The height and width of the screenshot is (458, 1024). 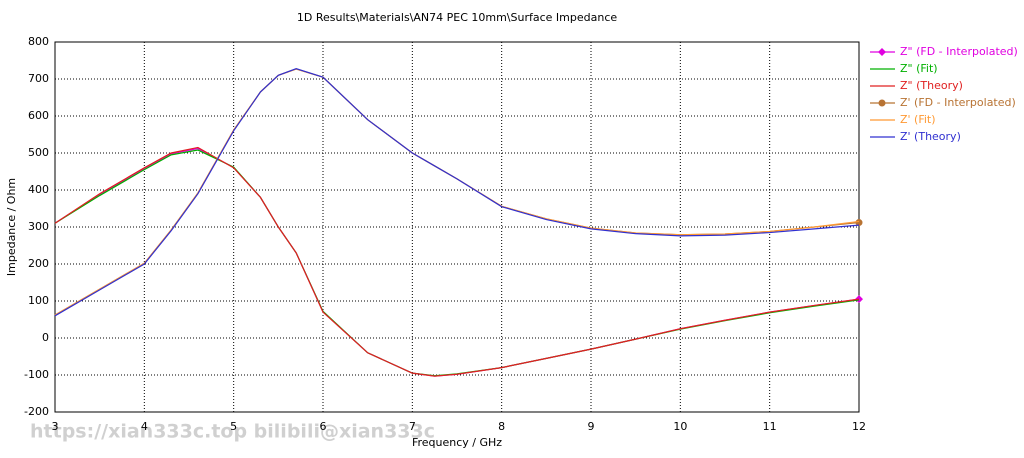 What do you see at coordinates (931, 85) in the screenshot?
I see `legend-label: Z" (Theory)` at bounding box center [931, 85].